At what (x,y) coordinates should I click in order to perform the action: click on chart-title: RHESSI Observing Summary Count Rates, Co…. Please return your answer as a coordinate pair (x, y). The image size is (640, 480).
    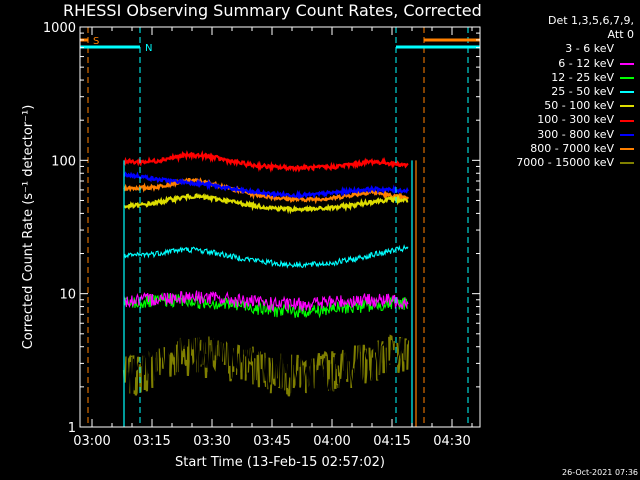
    Looking at the image, I should click on (272, 10).